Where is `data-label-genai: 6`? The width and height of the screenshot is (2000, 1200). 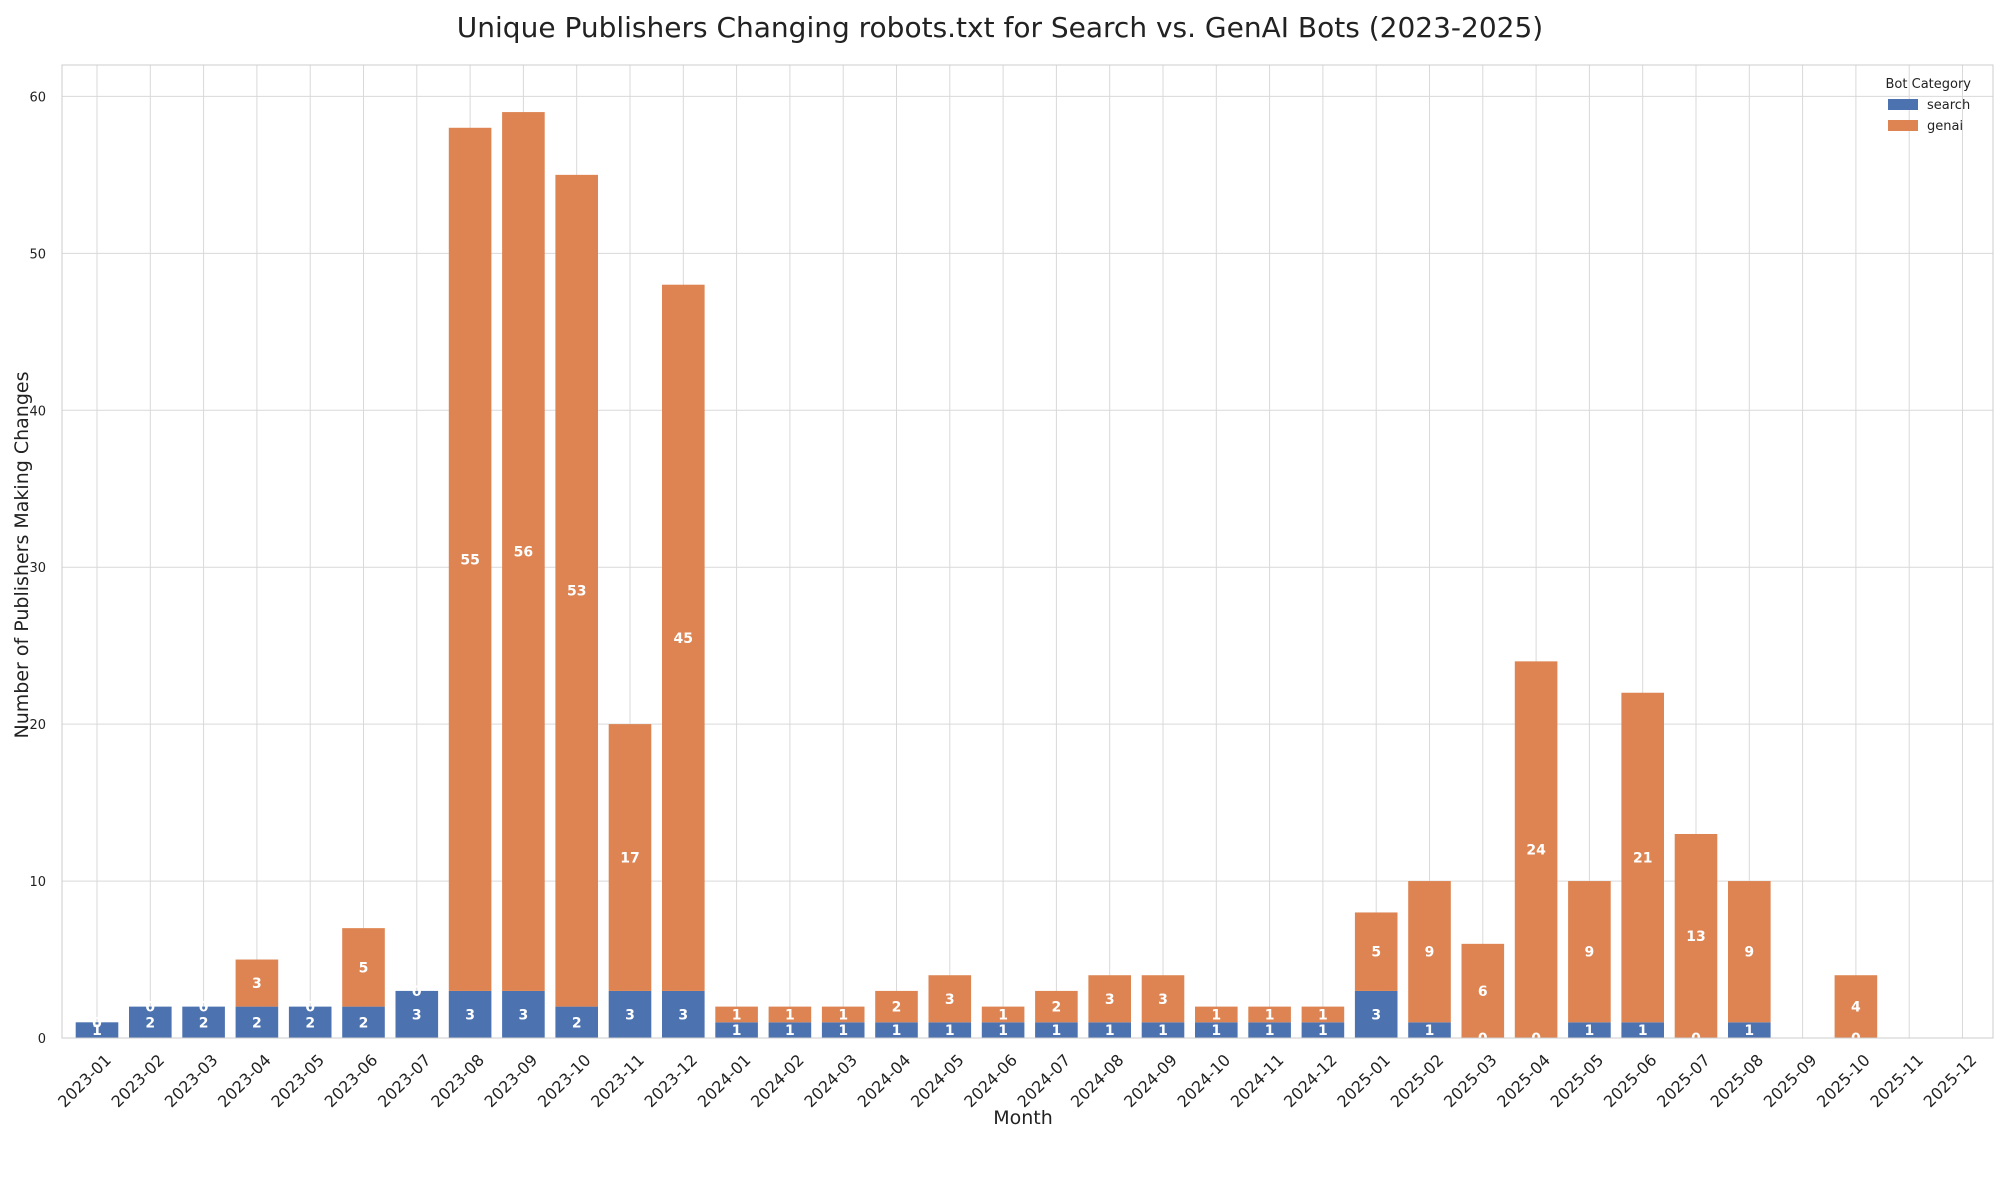 data-label-genai: 6 is located at coordinates (1483, 992).